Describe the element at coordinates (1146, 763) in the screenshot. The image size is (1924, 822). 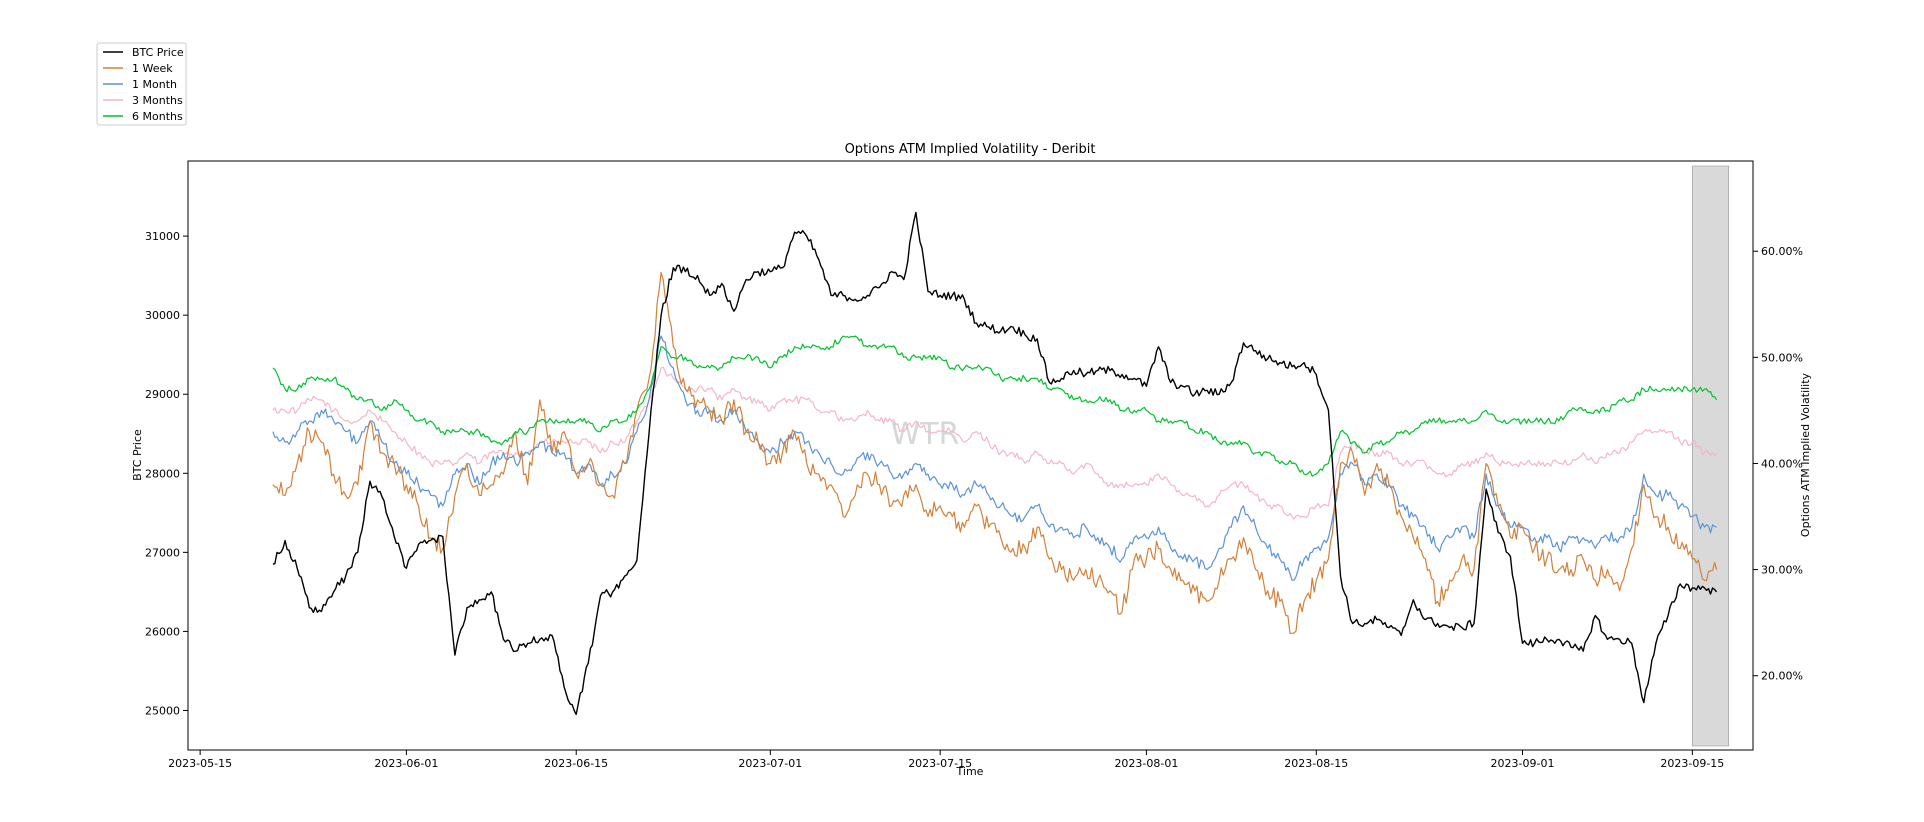
I see `x-tick-label: 2023-08-01` at that location.